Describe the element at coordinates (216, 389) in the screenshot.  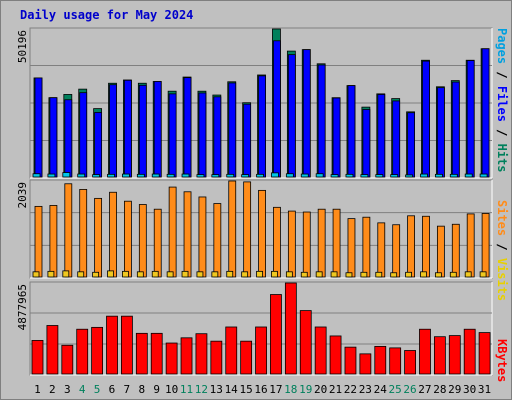
I see `x-tick-label-day-13: 13` at that location.